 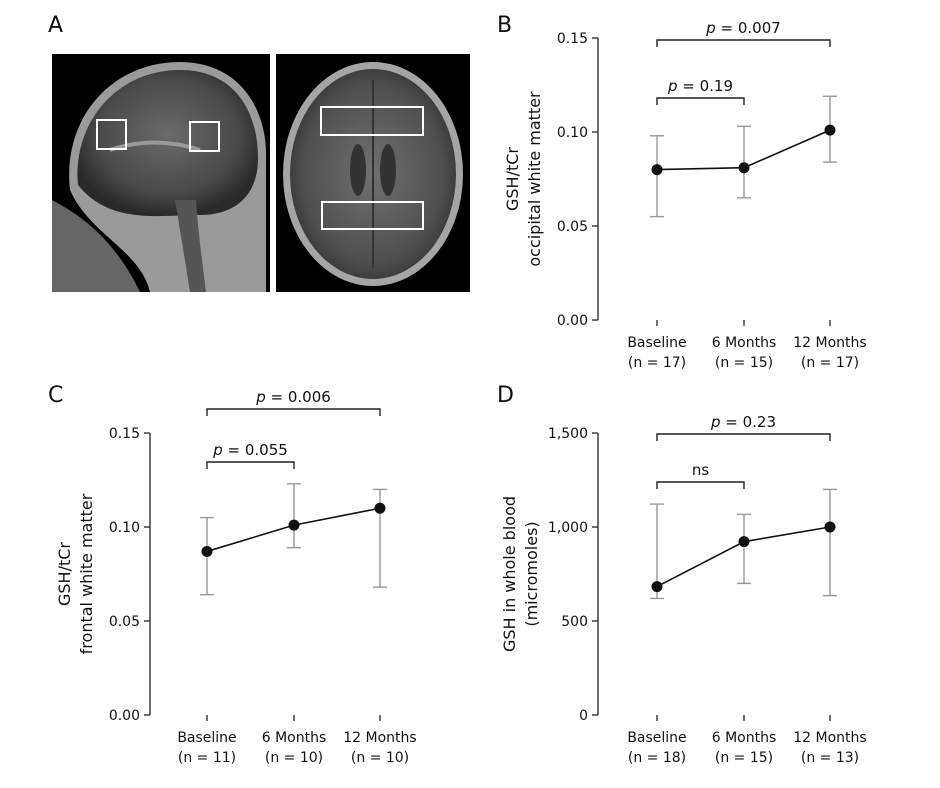 I want to click on panel-letter-c: C, so click(x=55, y=395).